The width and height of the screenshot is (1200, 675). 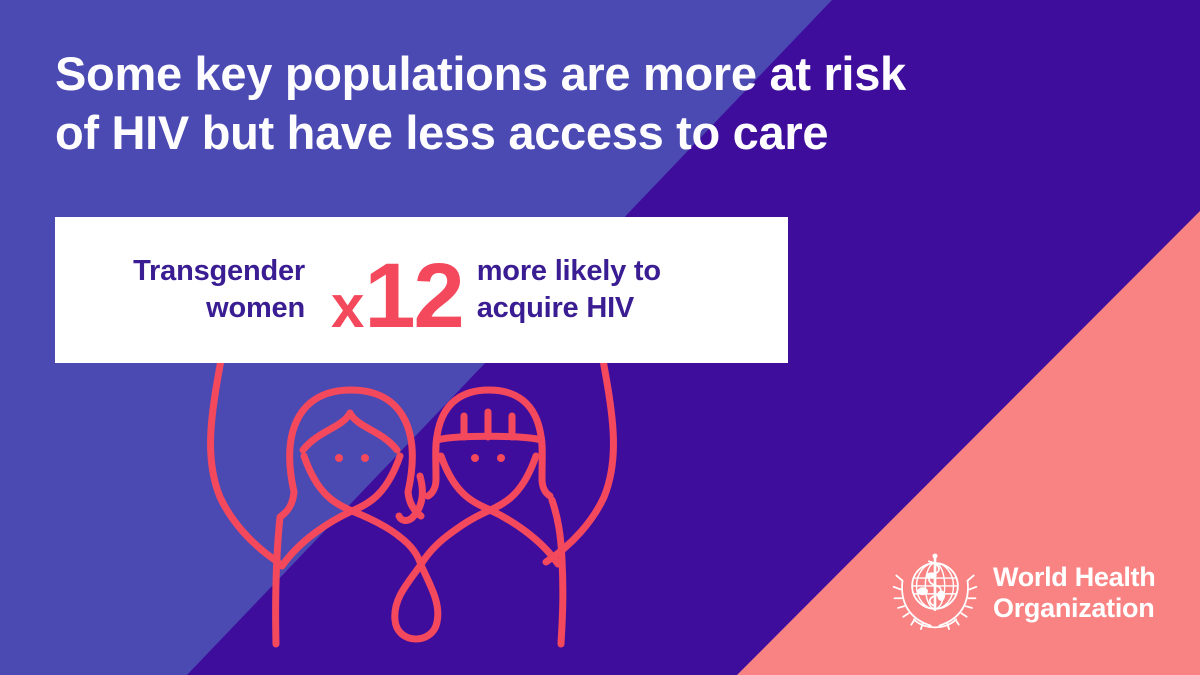 I want to click on between-hair-strand, so click(x=410, y=498).